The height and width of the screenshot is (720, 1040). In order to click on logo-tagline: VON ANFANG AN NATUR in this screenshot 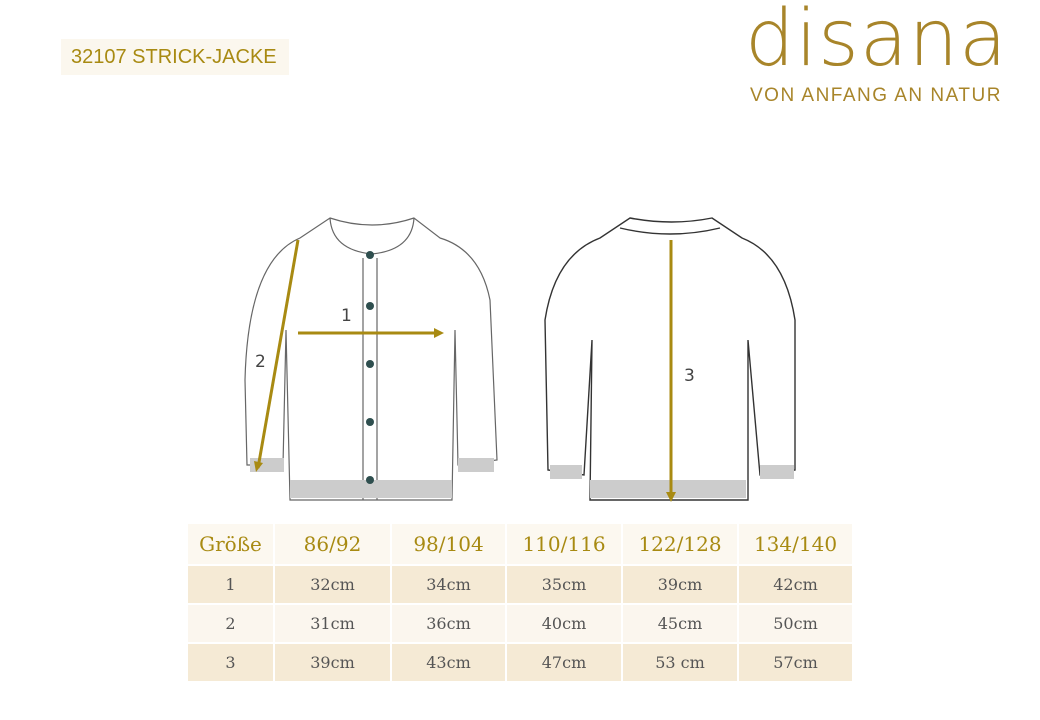, I will do `click(876, 95)`.